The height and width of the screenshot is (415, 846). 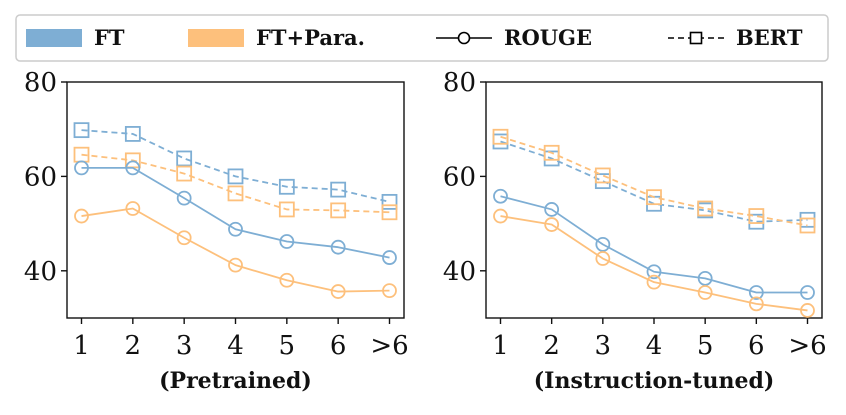 I want to click on legend-label: FT, so click(x=109, y=37).